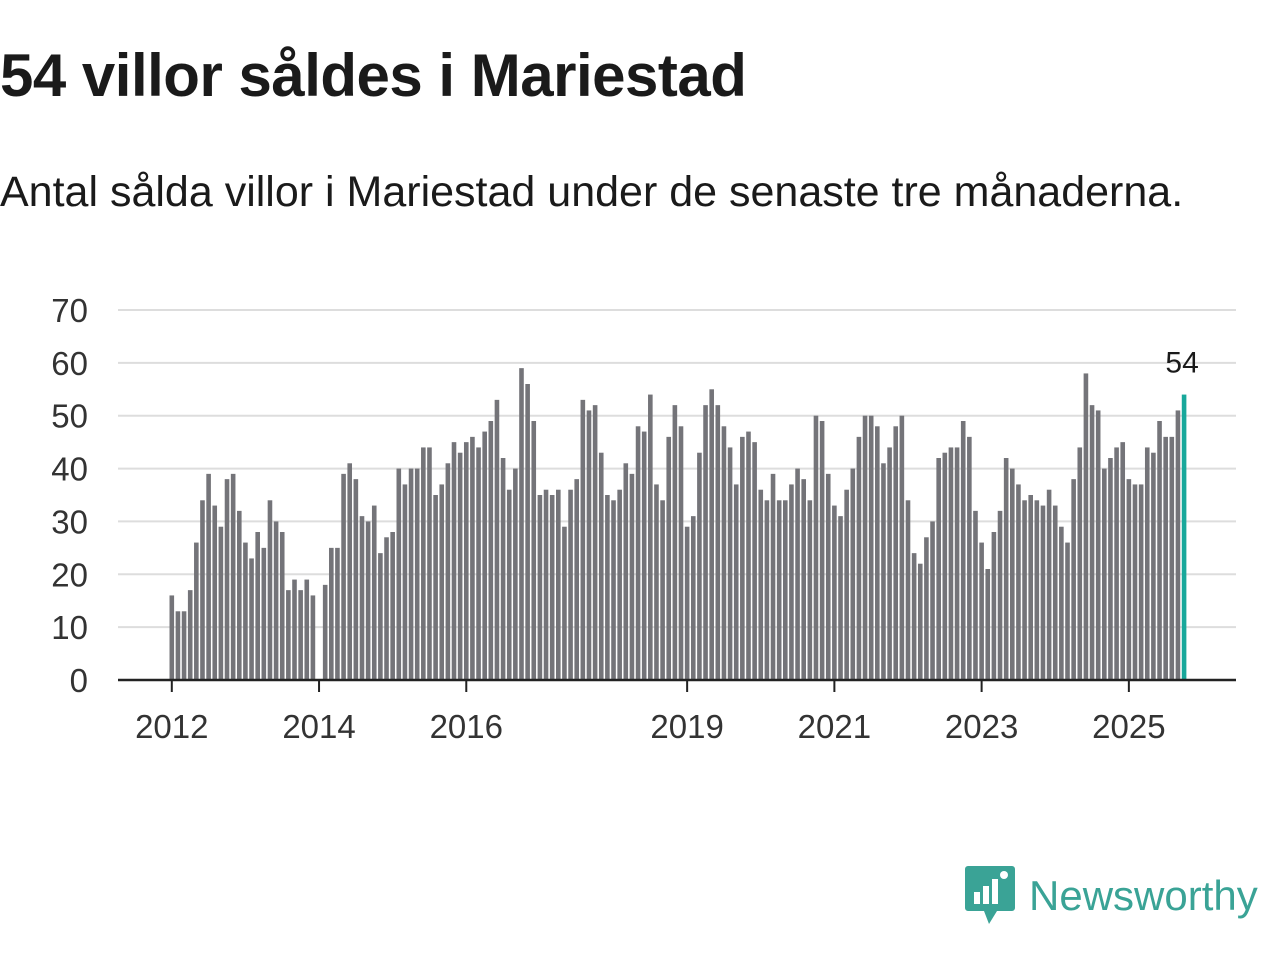  Describe the element at coordinates (171, 726) in the screenshot. I see `x-tick-label: 2012` at that location.